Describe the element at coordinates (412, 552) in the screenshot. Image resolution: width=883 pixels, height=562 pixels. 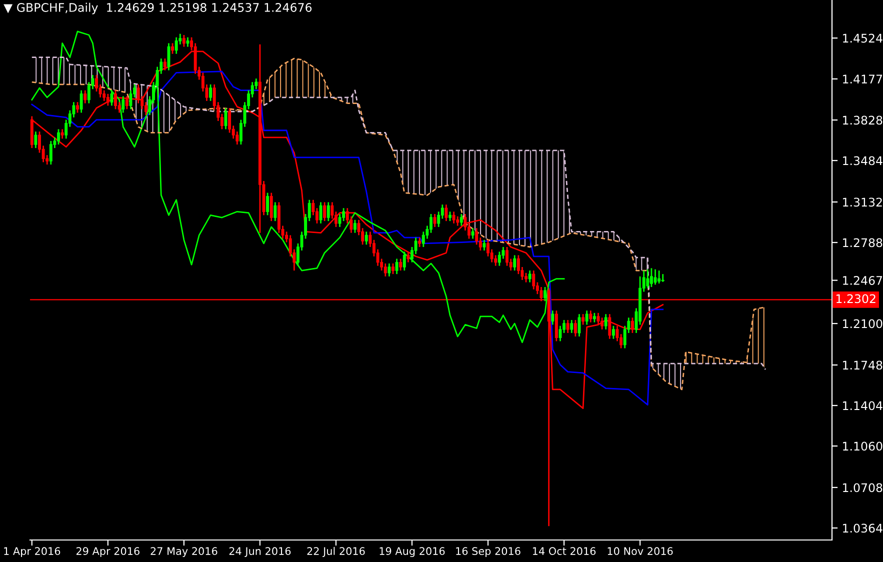
I see `x-tick-label: 19 Aug 2016` at that location.